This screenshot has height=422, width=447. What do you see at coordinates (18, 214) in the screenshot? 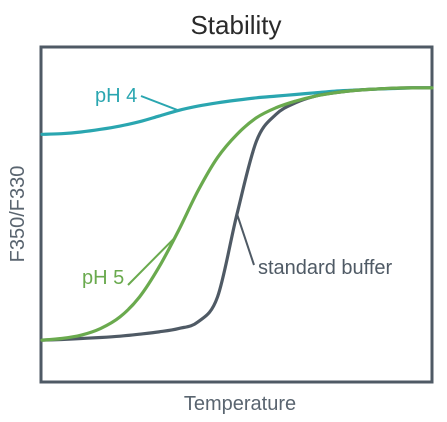
I see `y-axis-label: F350/F330` at bounding box center [18, 214].